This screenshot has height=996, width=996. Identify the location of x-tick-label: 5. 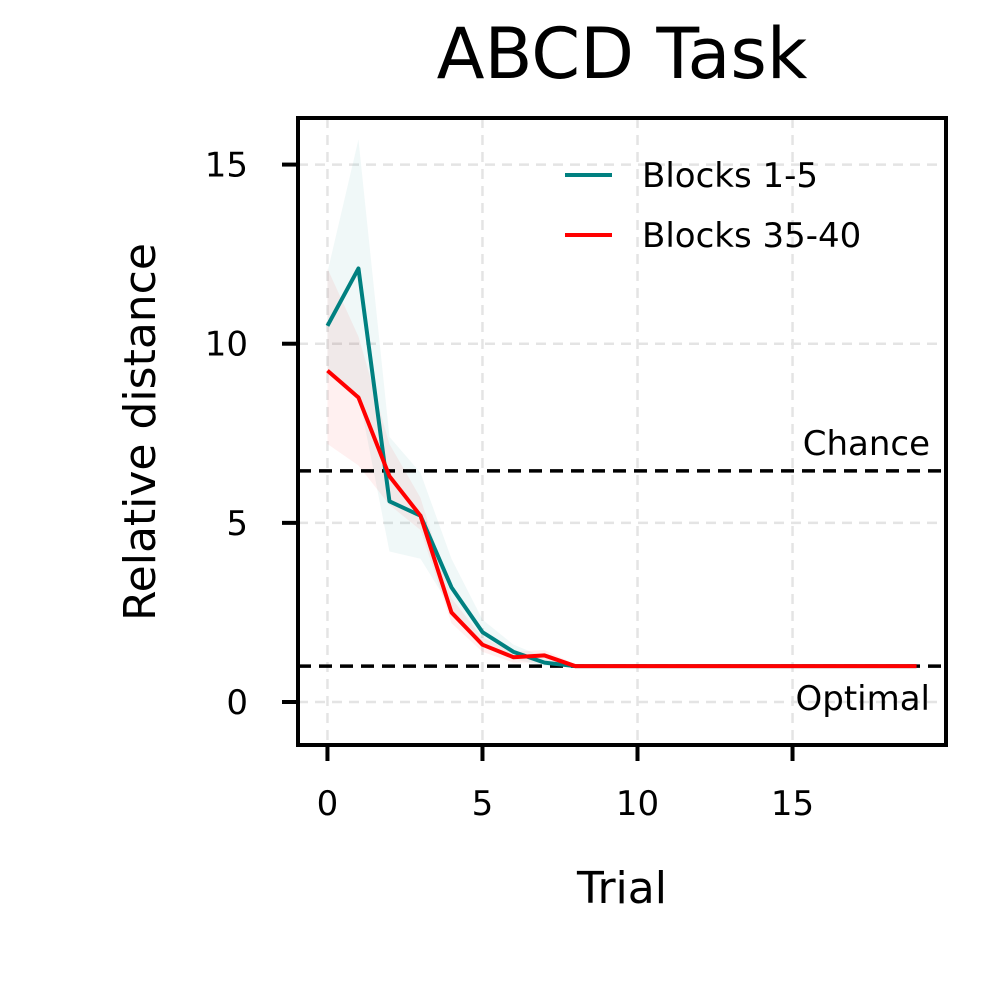
(483, 804).